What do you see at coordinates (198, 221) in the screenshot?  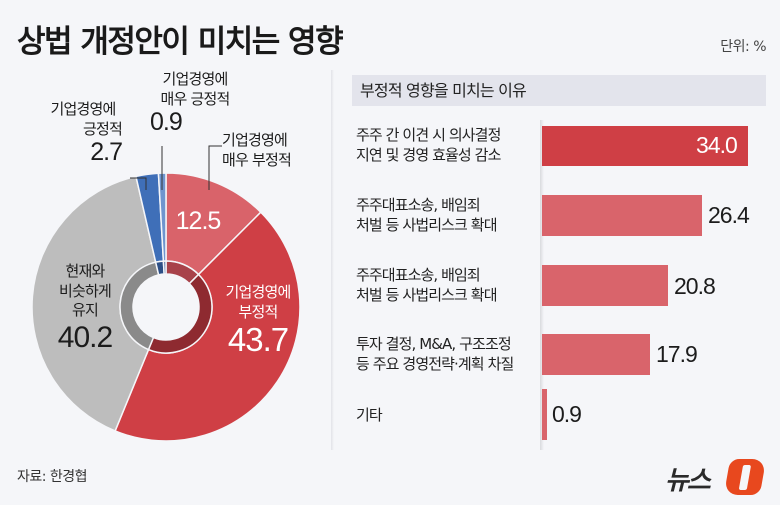 I see `label-very-negative-value: 12.5` at bounding box center [198, 221].